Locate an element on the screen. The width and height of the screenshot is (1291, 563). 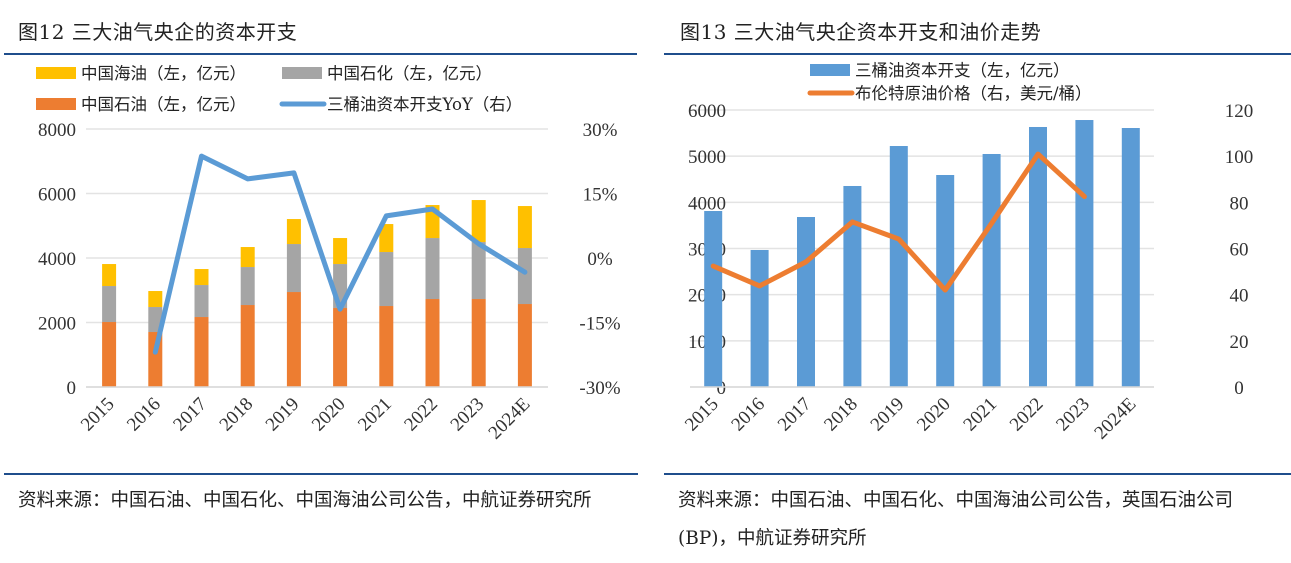
figure-13-title: 图13 三大油气央企资本开支和油价走势 is located at coordinates (861, 32).